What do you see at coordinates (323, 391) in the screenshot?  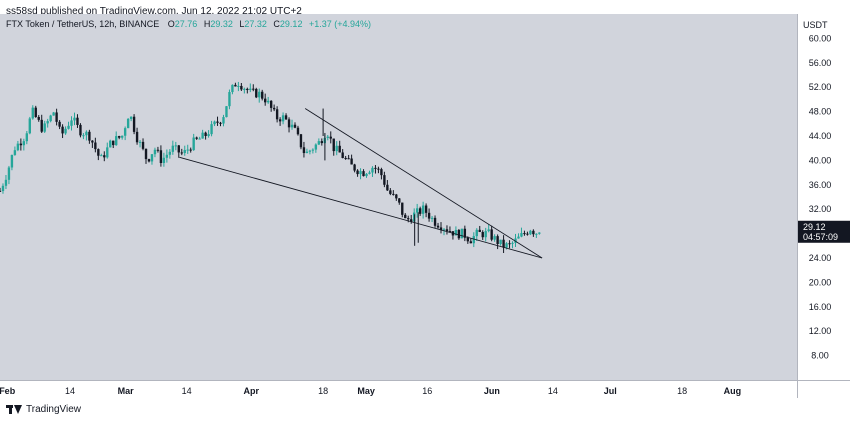 I see `x-tick-label: 18` at bounding box center [323, 391].